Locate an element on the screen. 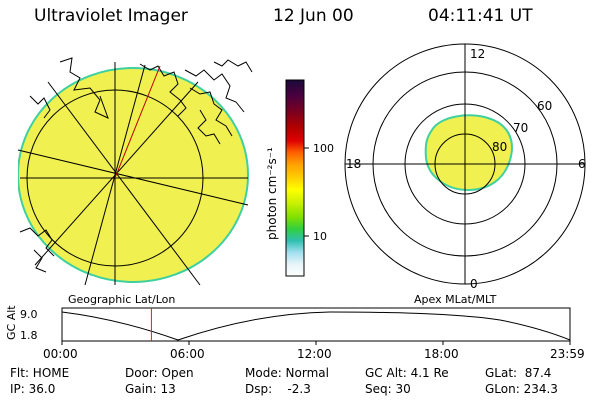 The height and width of the screenshot is (400, 600). colorbar-tick-100: 100 is located at coordinates (323, 148).